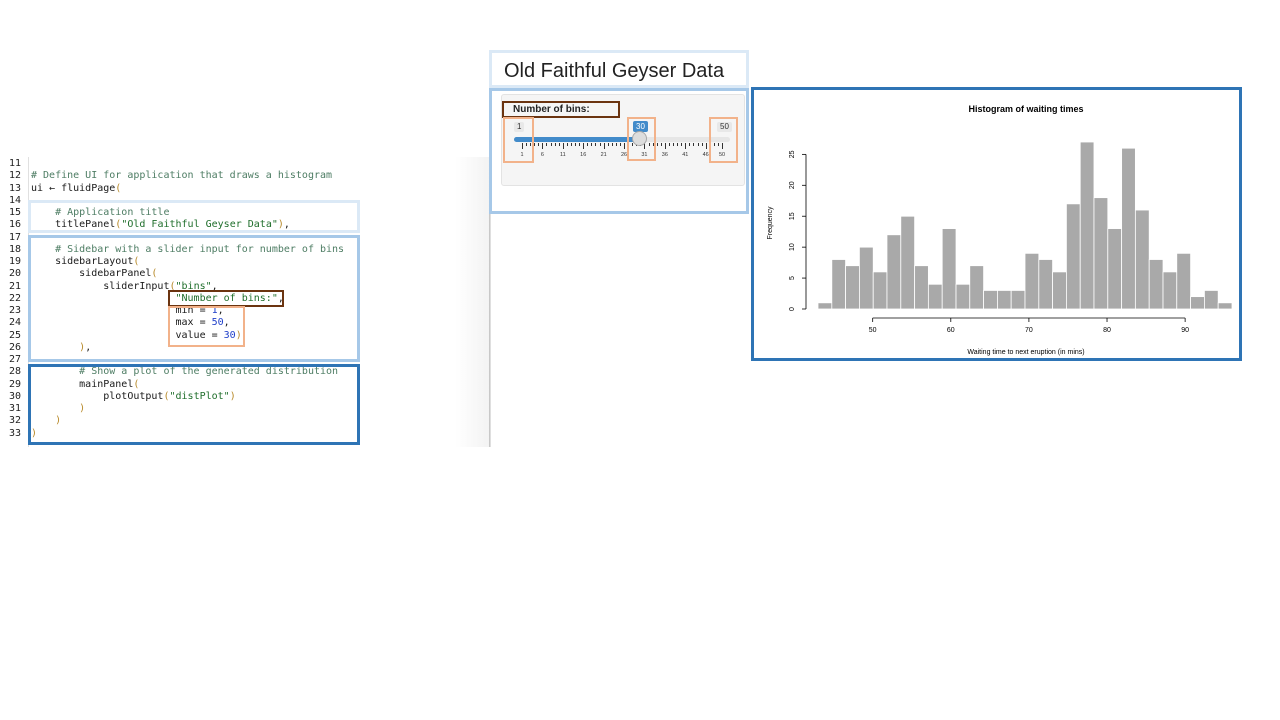 This screenshot has height=720, width=1280. Describe the element at coordinates (542, 155) in the screenshot. I see `slider-tick-label: 6` at that location.